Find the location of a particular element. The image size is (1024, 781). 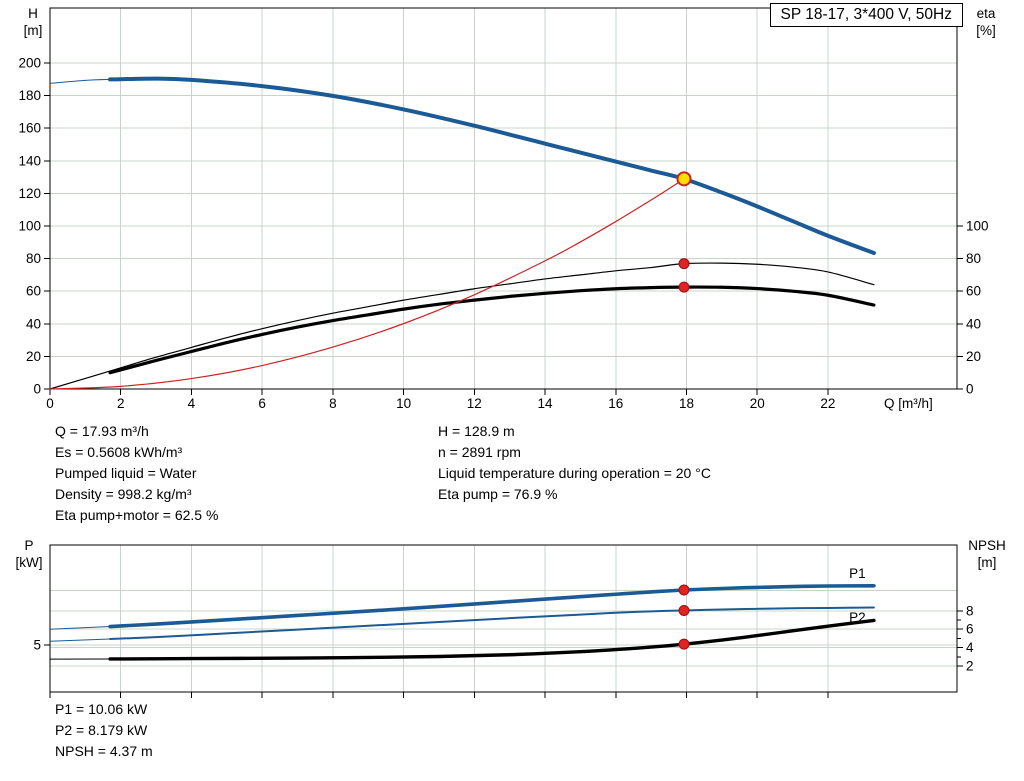

right-tick-label: 40 is located at coordinates (973, 323).